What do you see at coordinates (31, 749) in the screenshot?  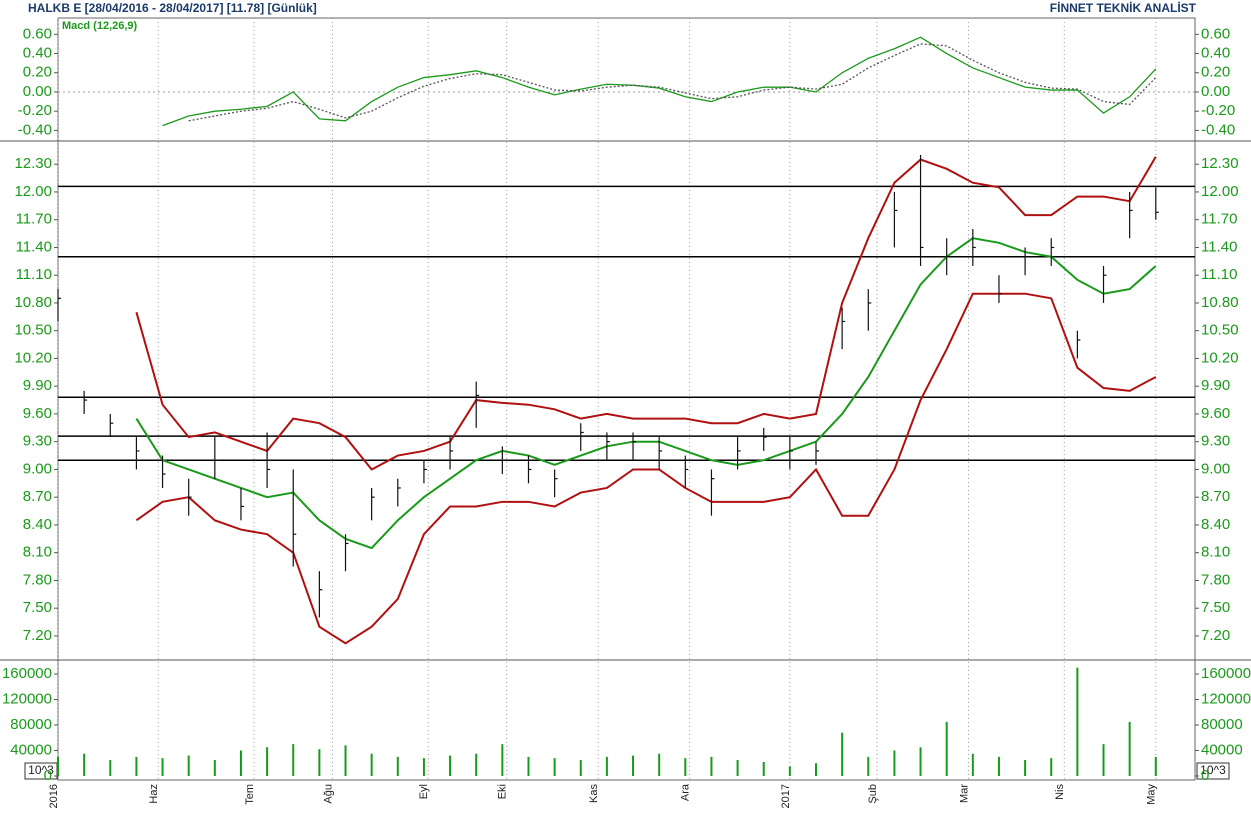 I see `y-tick-label: 40000` at bounding box center [31, 749].